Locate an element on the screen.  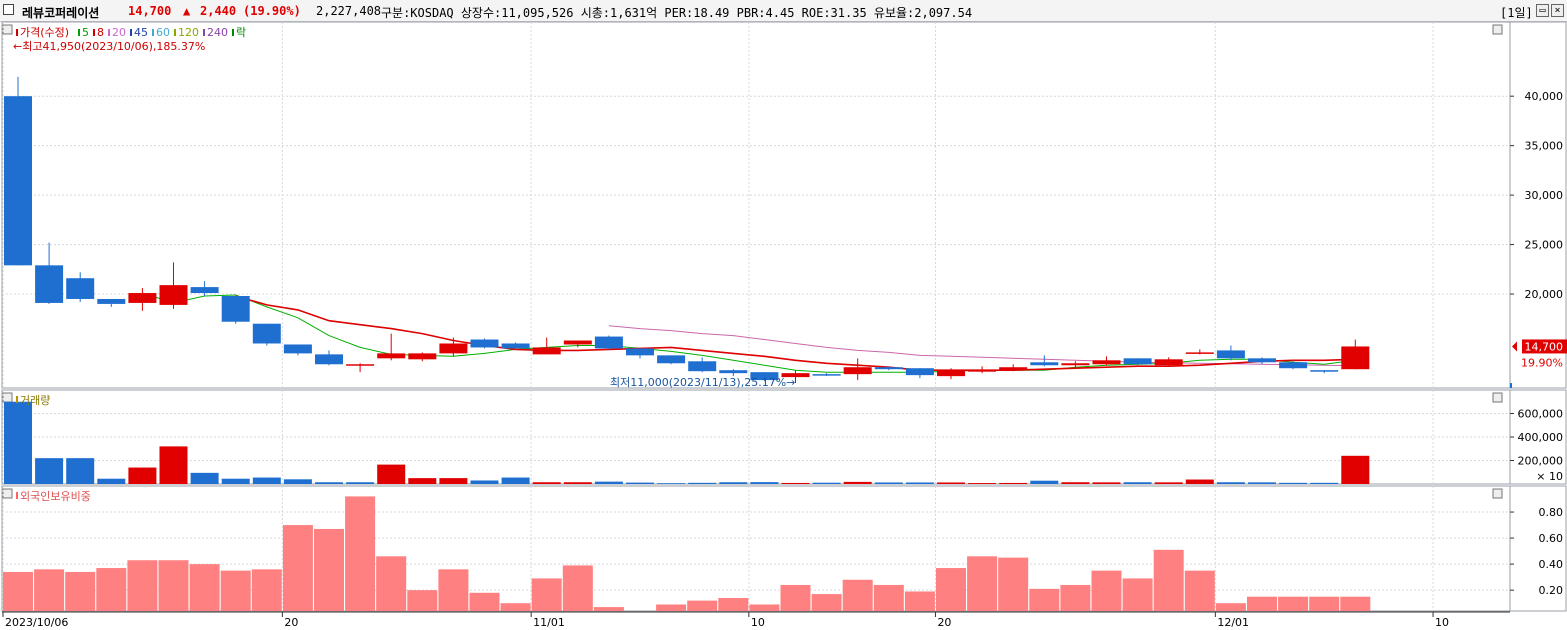
ma5-line is located at coordinates (749, 332).